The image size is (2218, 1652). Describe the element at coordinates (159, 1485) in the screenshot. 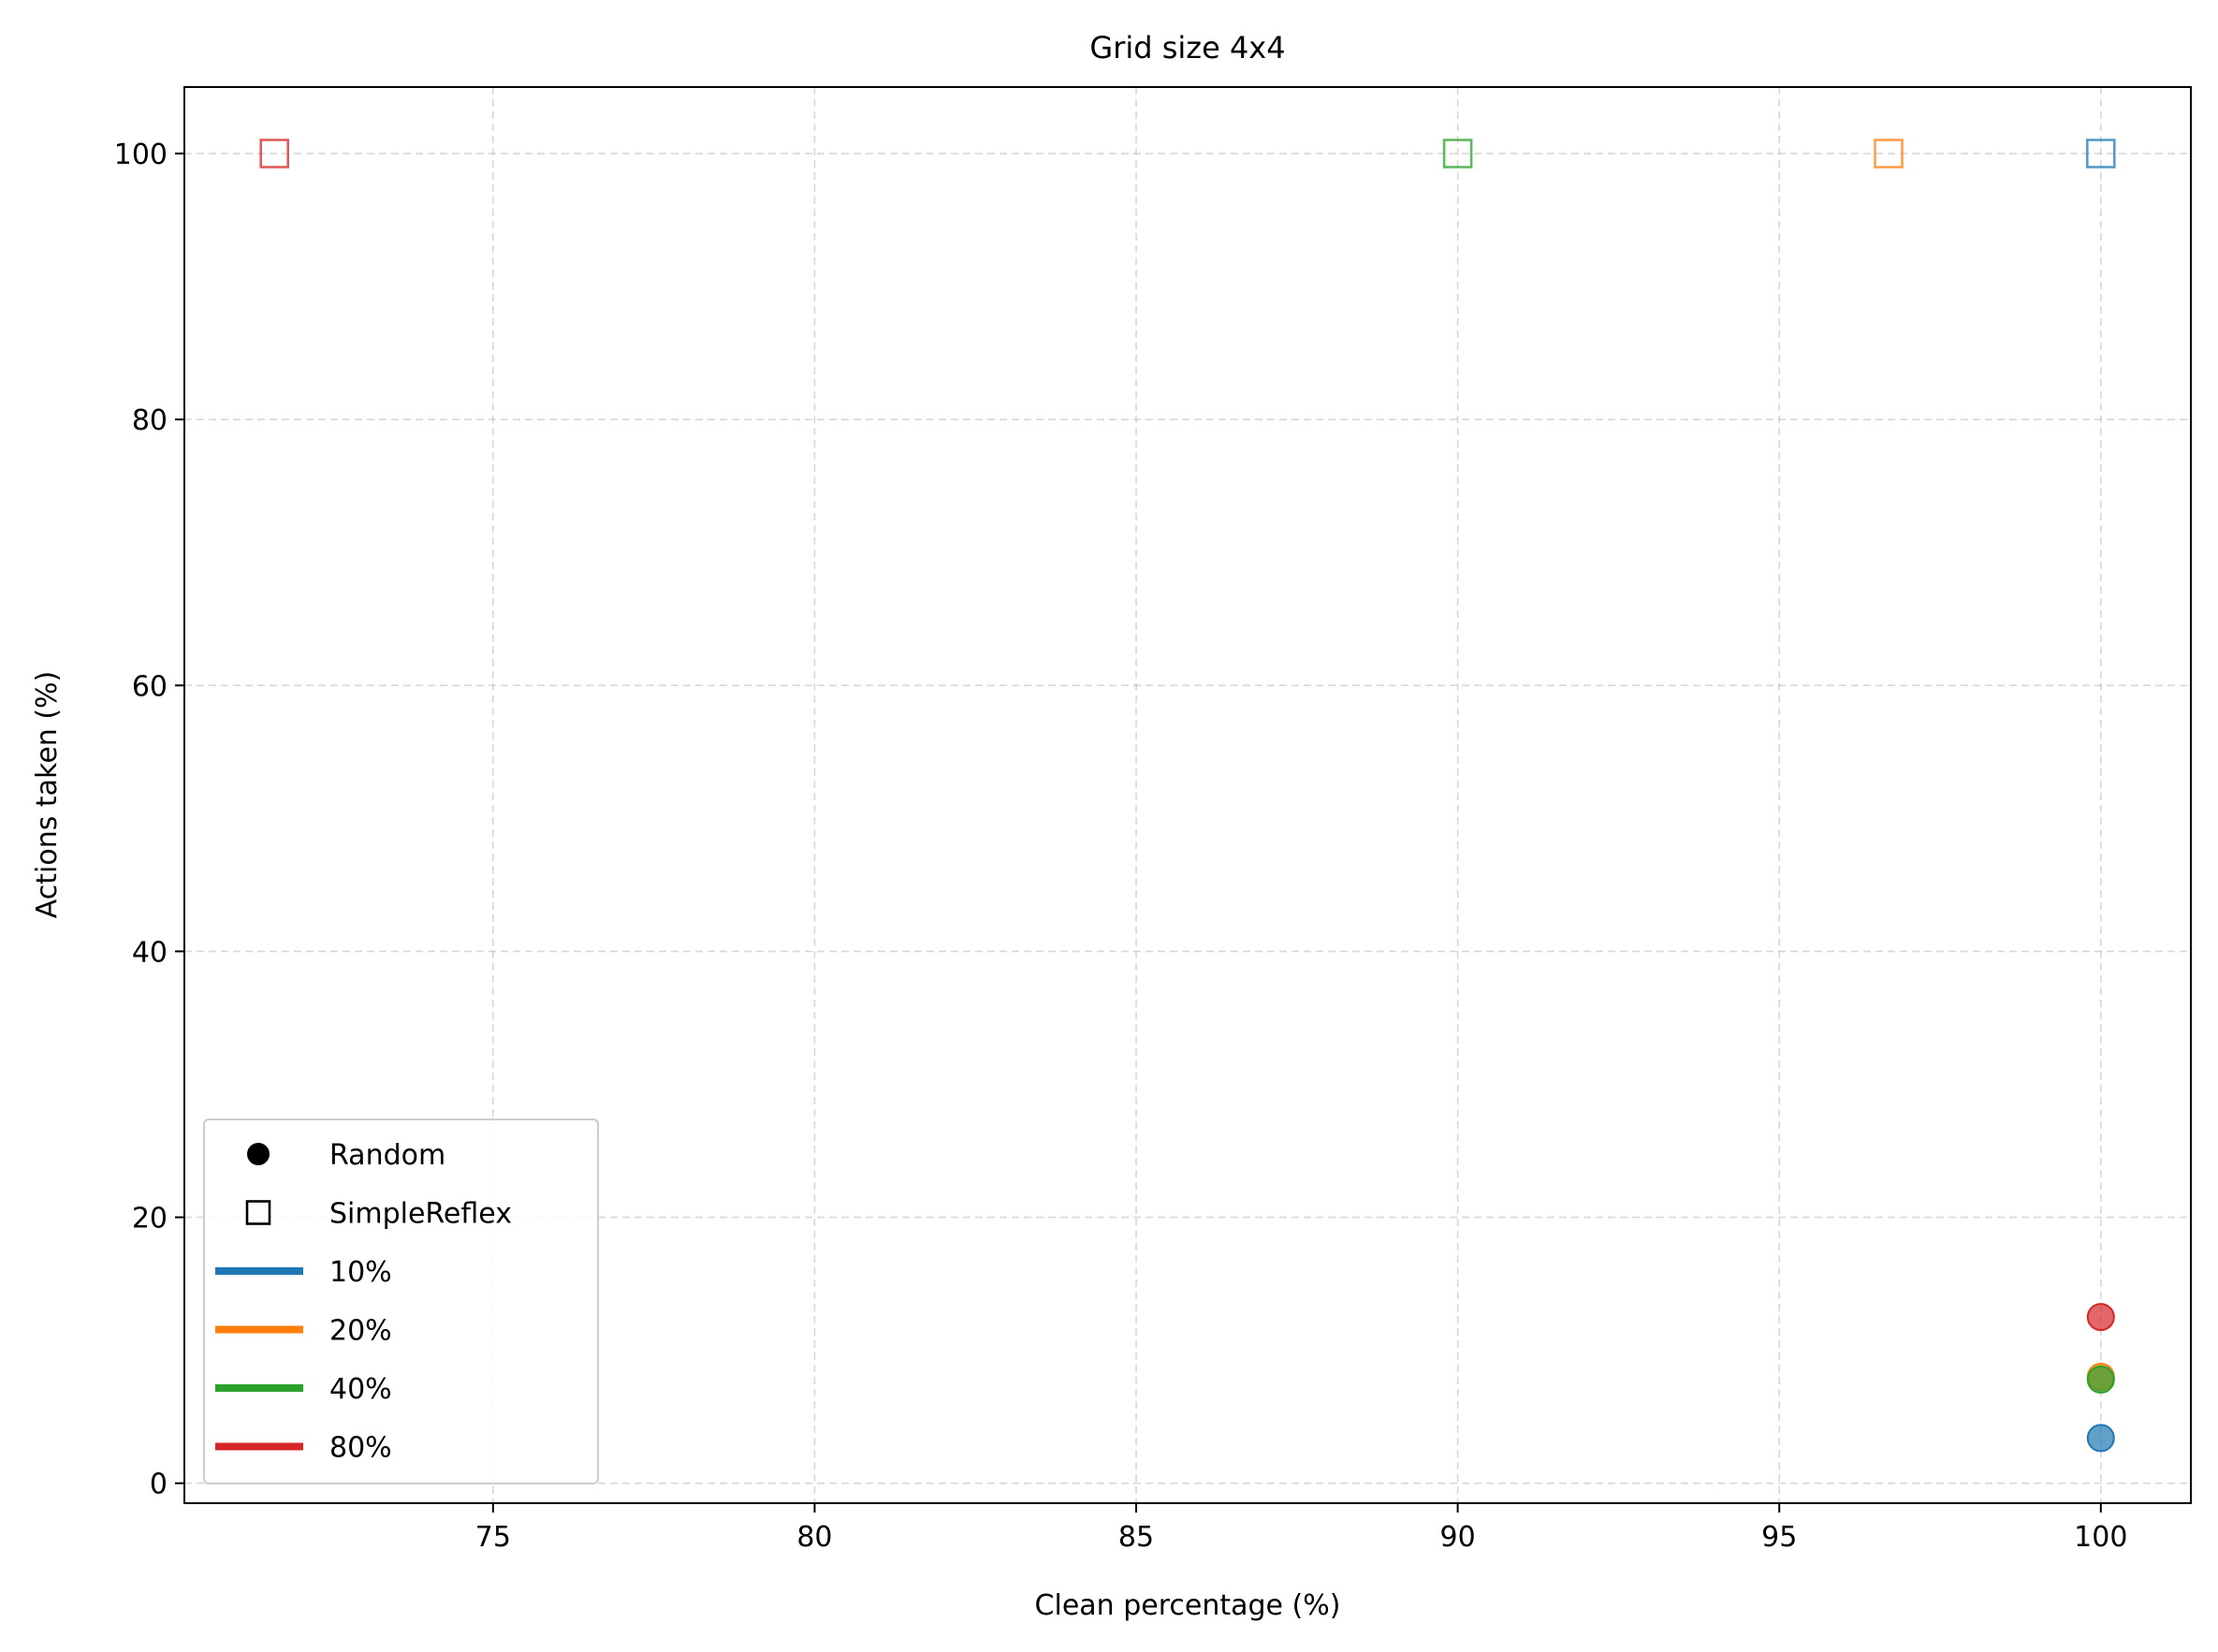

I see `y-tick-label: 0` at that location.